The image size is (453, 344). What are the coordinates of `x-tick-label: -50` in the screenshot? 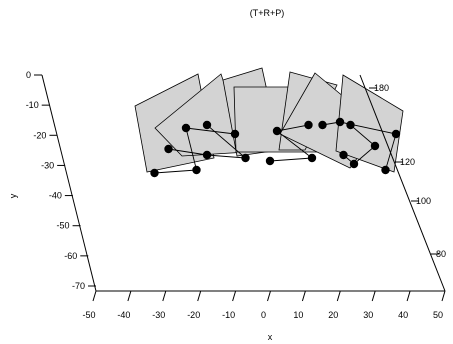 It's located at (88, 315).